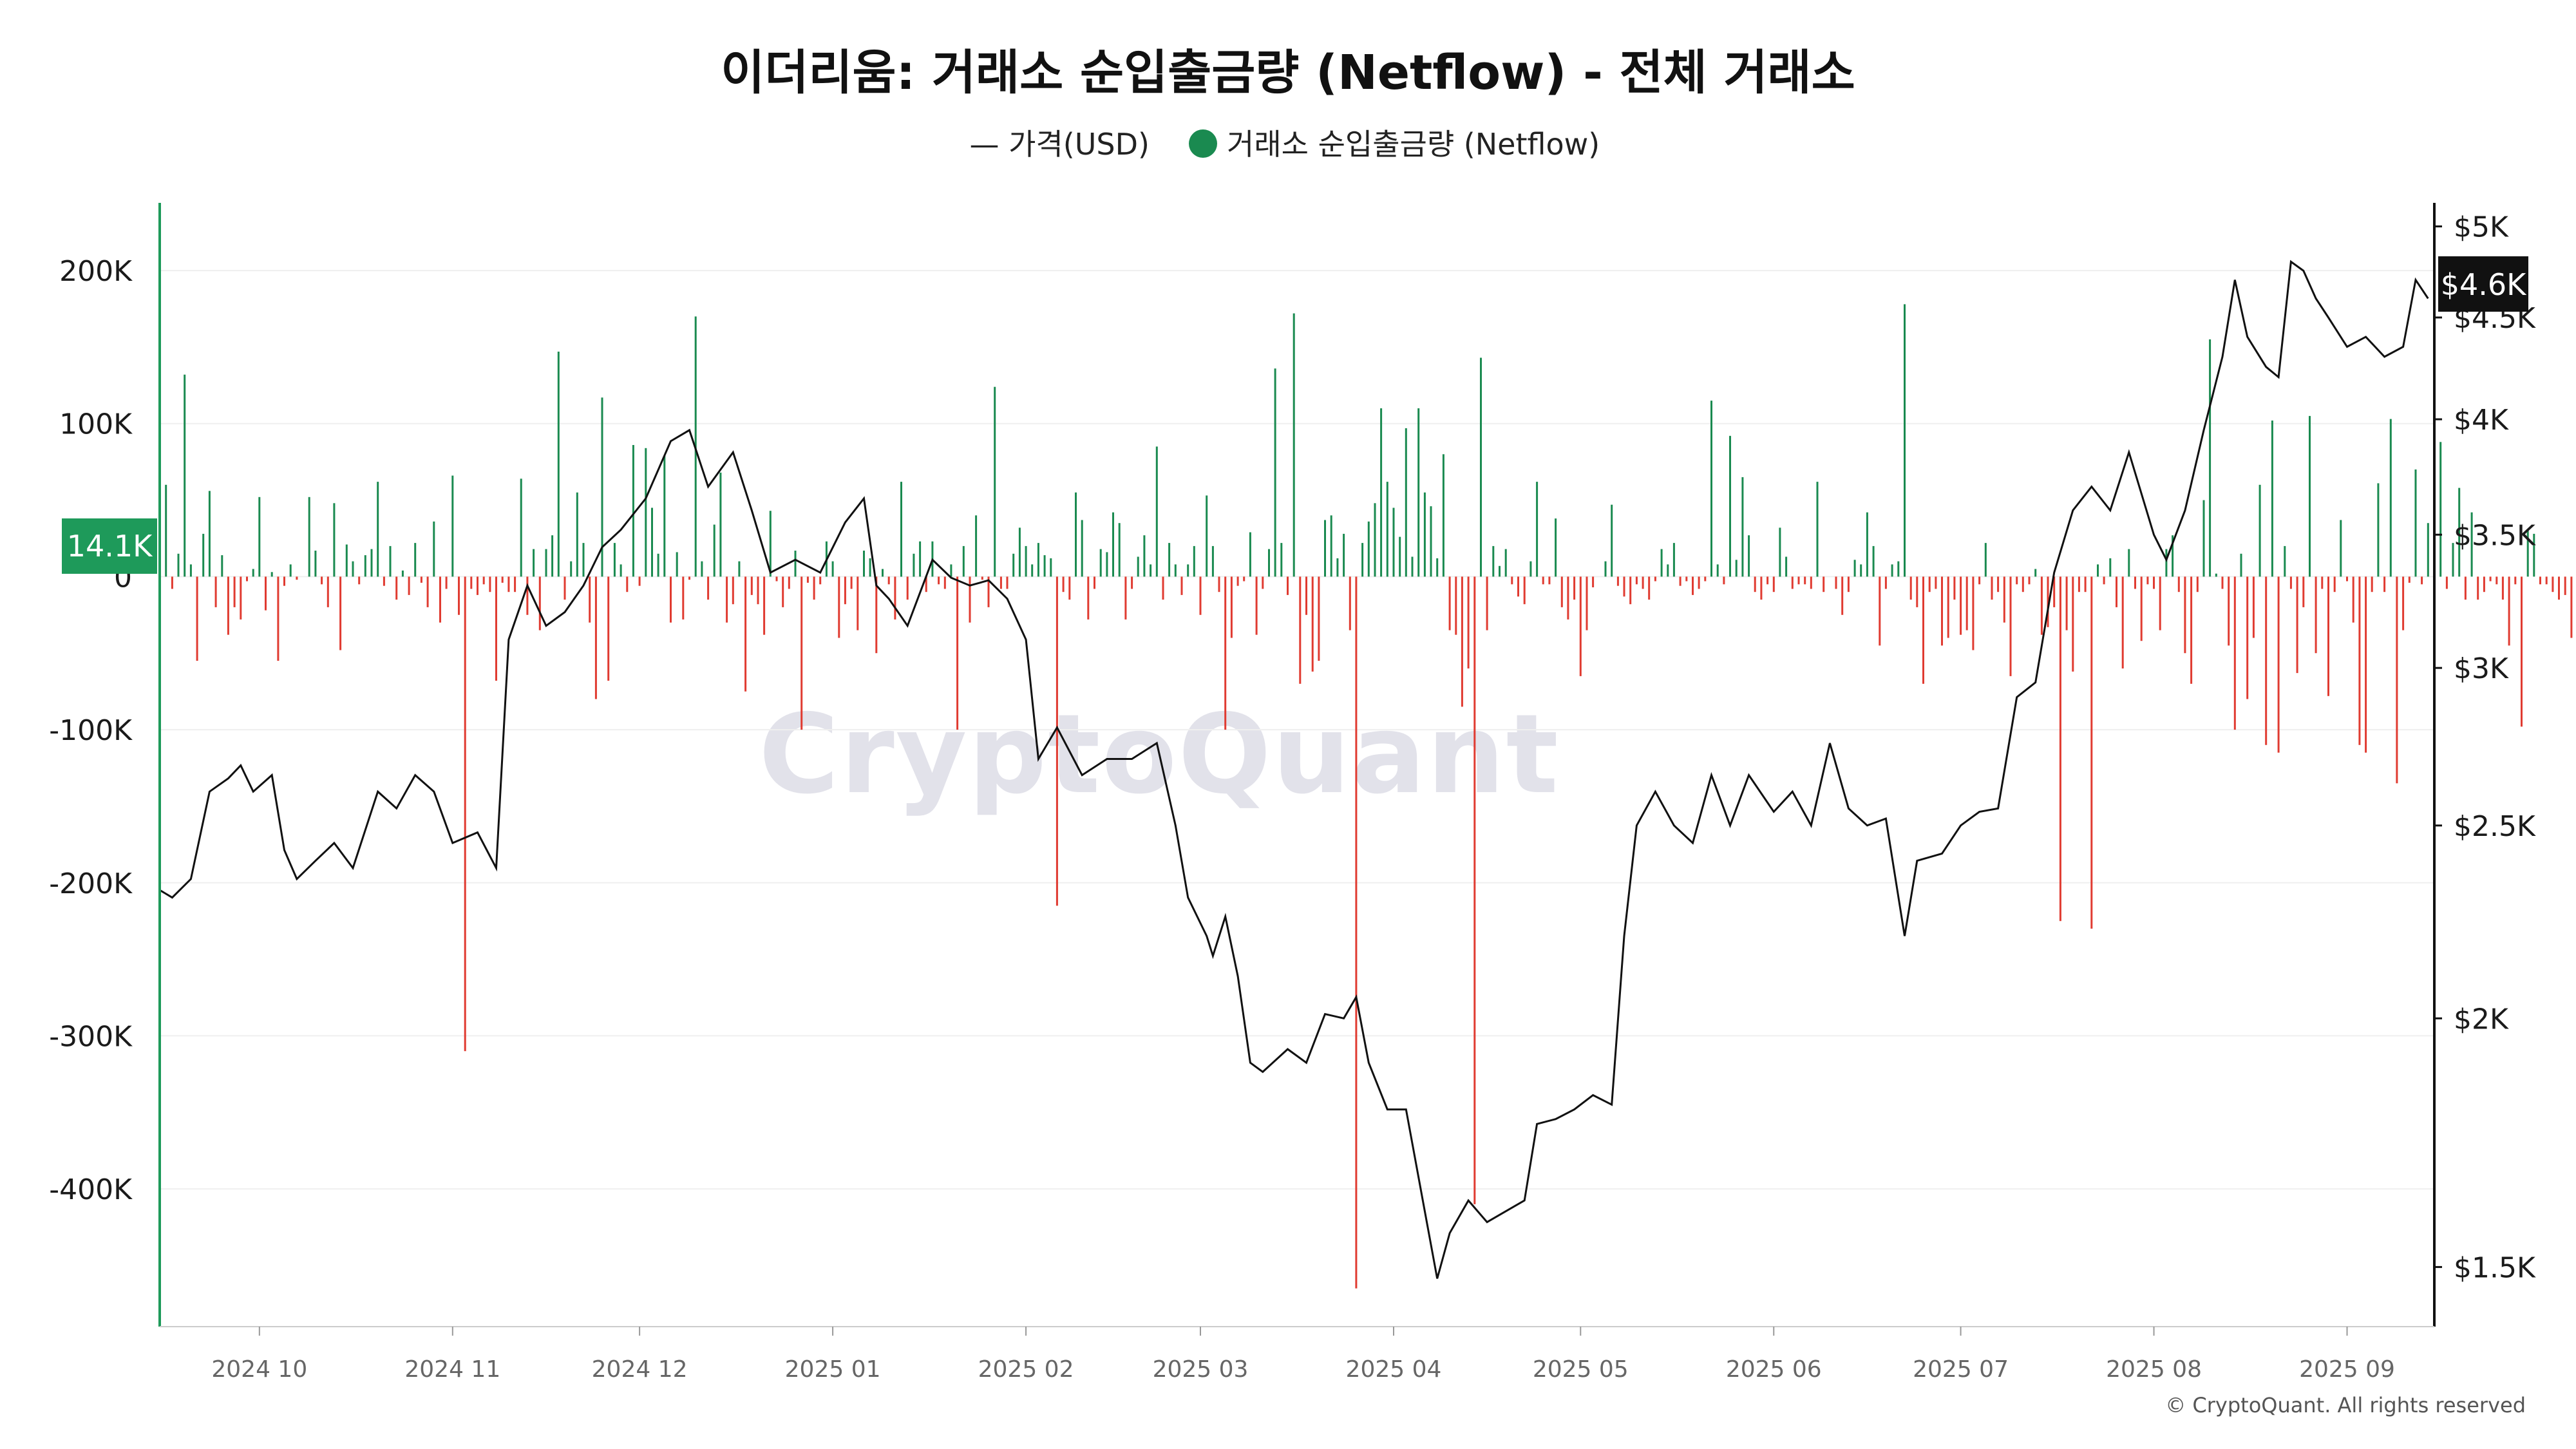 This screenshot has width=2576, height=1449. I want to click on right-tick-label: $4K, so click(2481, 420).